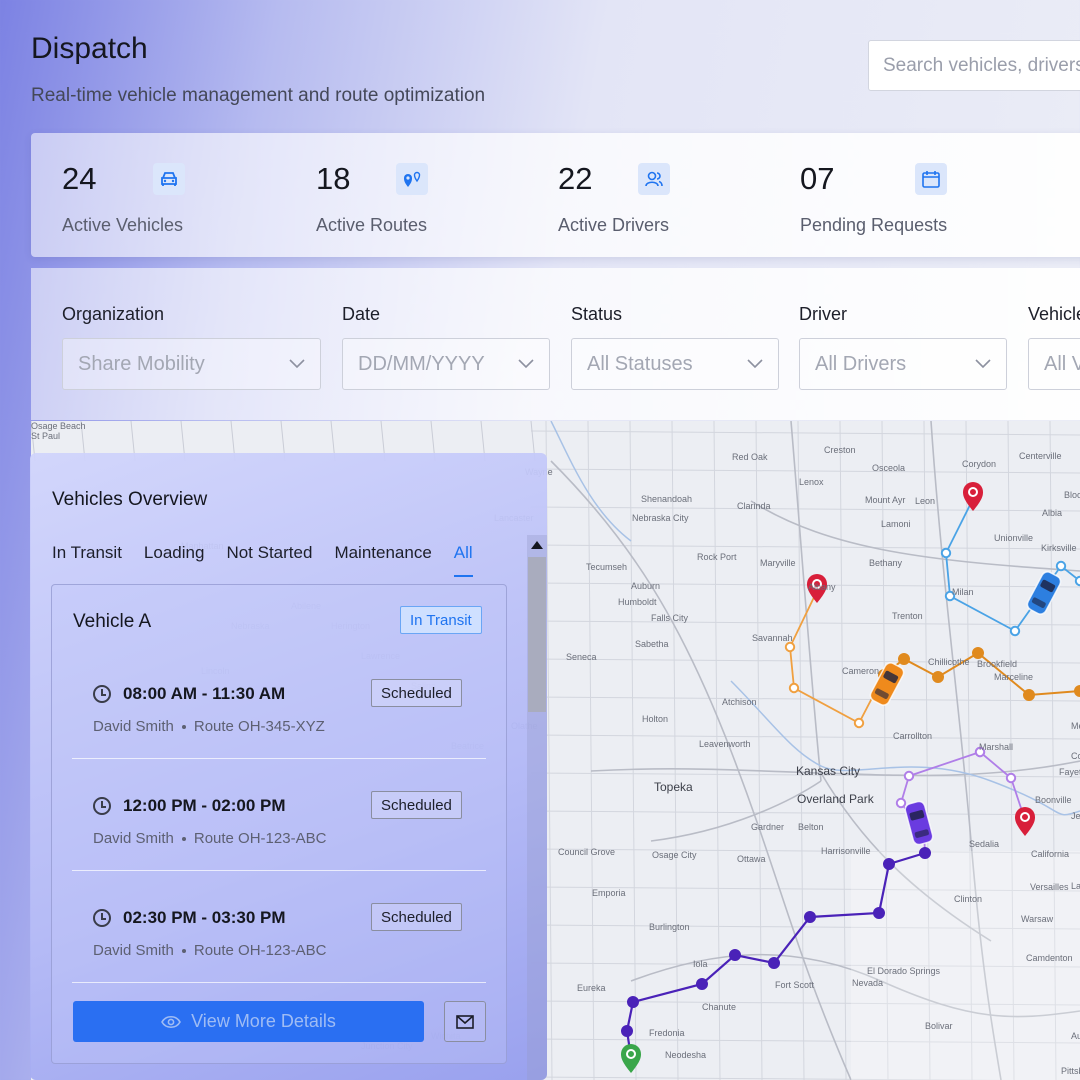 The width and height of the screenshot is (1080, 1080). I want to click on map-place-label: Tecumseh, so click(607, 567).